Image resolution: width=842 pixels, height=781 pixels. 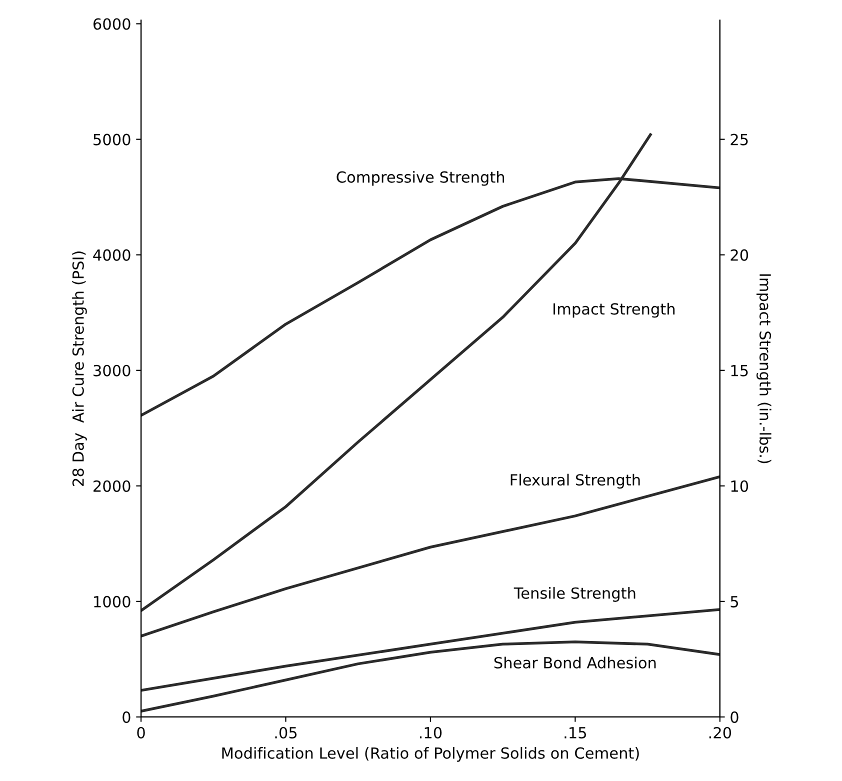 What do you see at coordinates (739, 255) in the screenshot?
I see `y2-tick-label: 20` at bounding box center [739, 255].